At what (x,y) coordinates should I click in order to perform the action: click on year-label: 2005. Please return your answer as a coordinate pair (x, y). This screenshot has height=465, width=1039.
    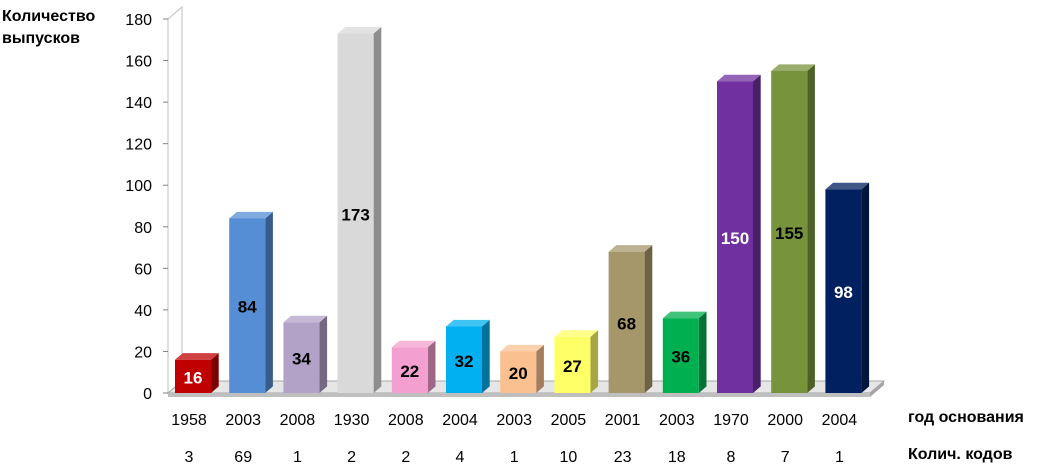
    Looking at the image, I should click on (569, 420).